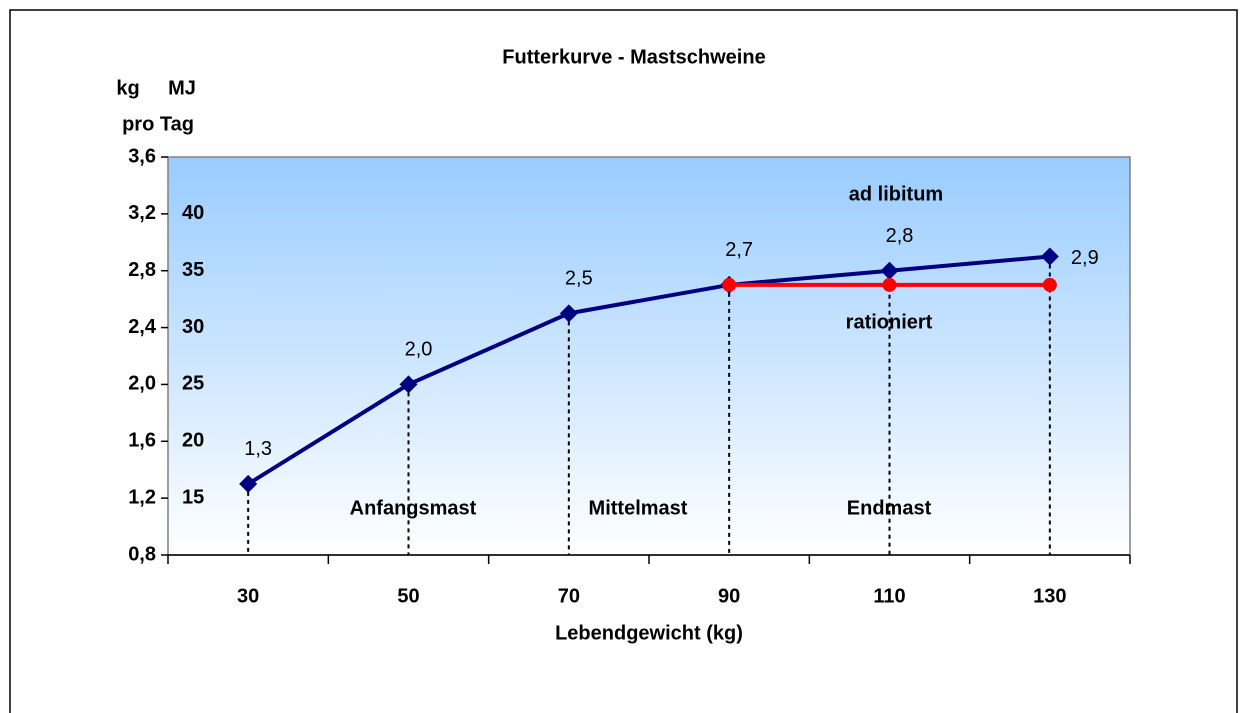 The image size is (1247, 713). What do you see at coordinates (896, 194) in the screenshot?
I see `series-name: ad libitum` at bounding box center [896, 194].